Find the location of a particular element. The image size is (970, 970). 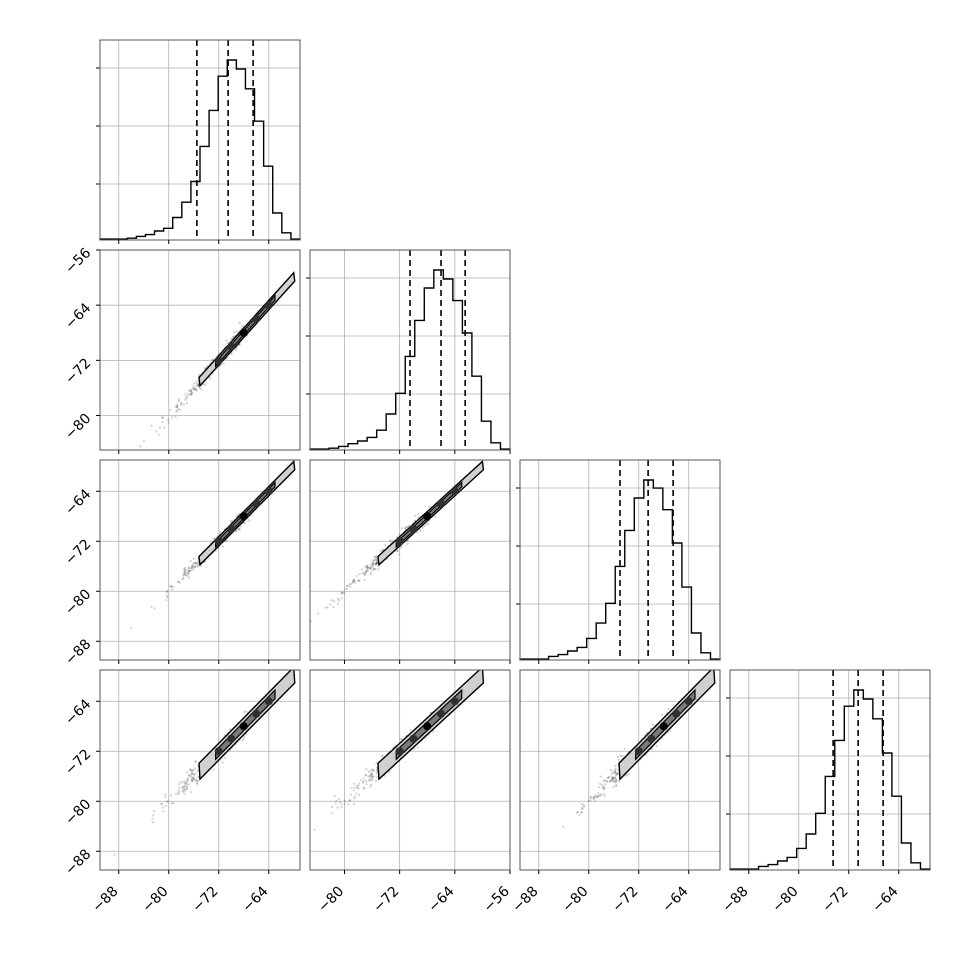

panel-1-0: −56 −64 −72 −80 is located at coordinates (181, 349).